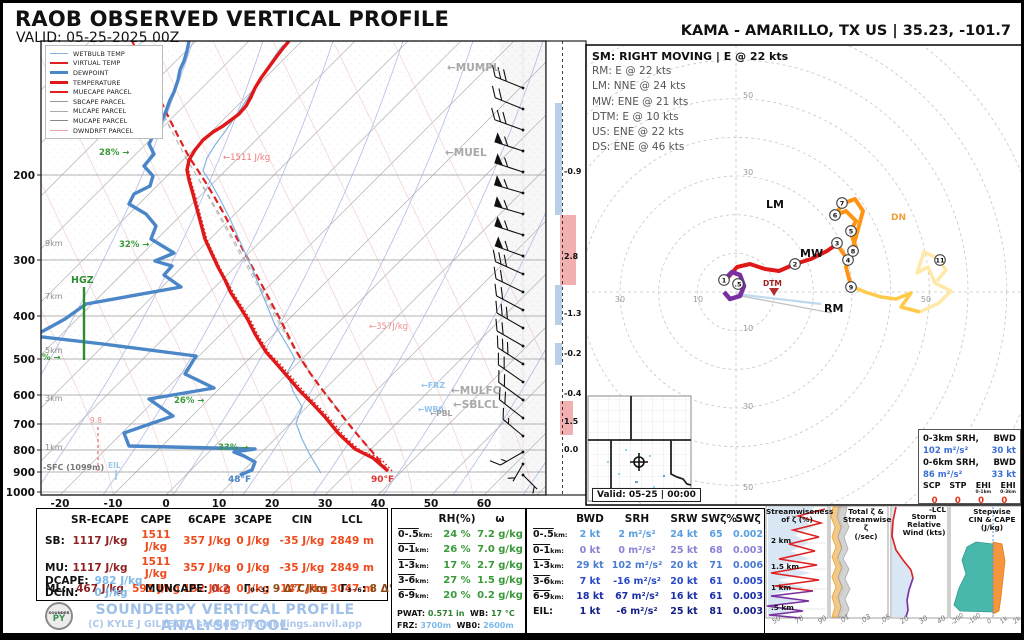  What do you see at coordinates (639, 86) in the screenshot?
I see `storm-motion-line: LM: NNE @ 24 kts` at bounding box center [639, 86].